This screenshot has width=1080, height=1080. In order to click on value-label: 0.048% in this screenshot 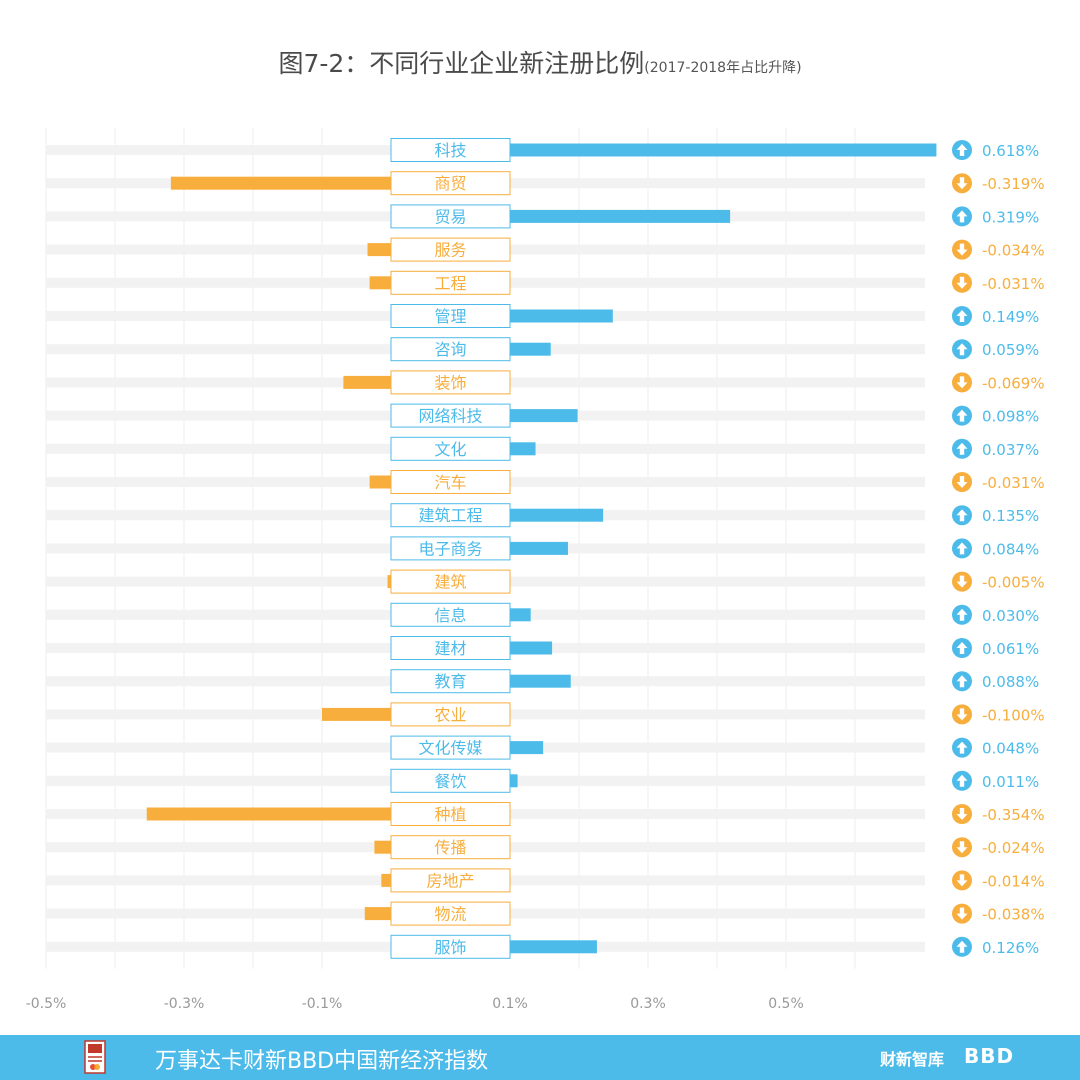, I will do `click(1010, 749)`.